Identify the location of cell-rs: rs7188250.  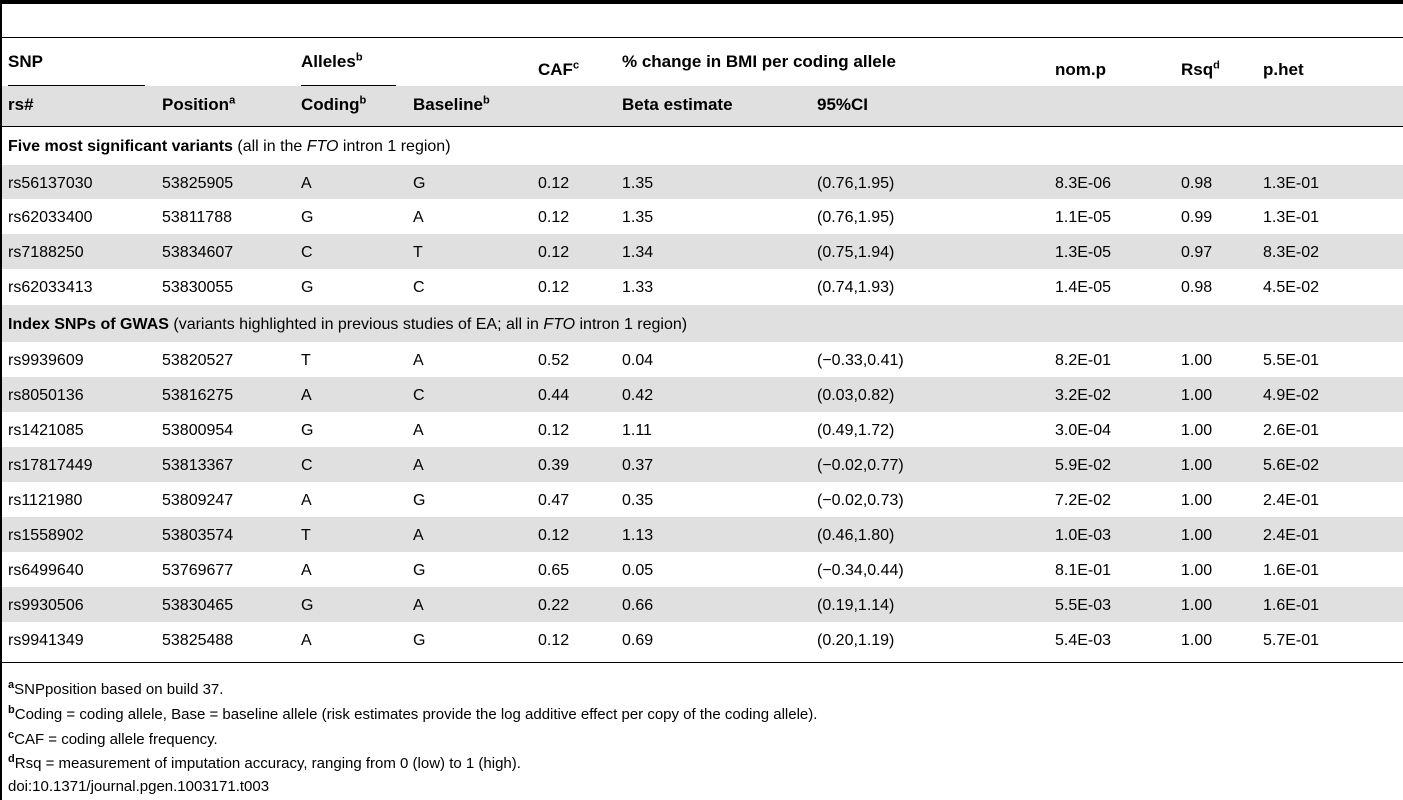
(46, 252).